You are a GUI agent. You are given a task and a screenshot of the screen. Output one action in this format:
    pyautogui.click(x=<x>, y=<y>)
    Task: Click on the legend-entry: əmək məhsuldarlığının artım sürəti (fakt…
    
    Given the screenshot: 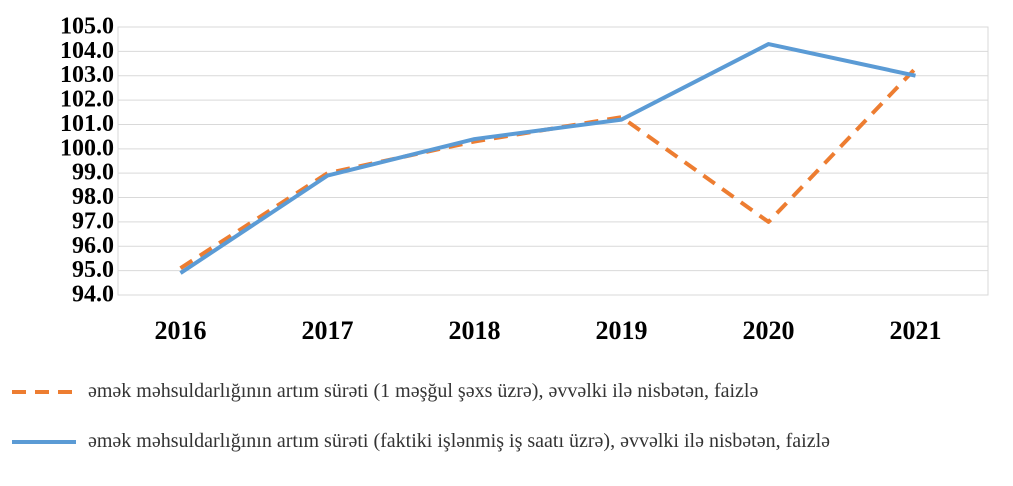 What is the action you would take?
    pyautogui.click(x=502, y=441)
    